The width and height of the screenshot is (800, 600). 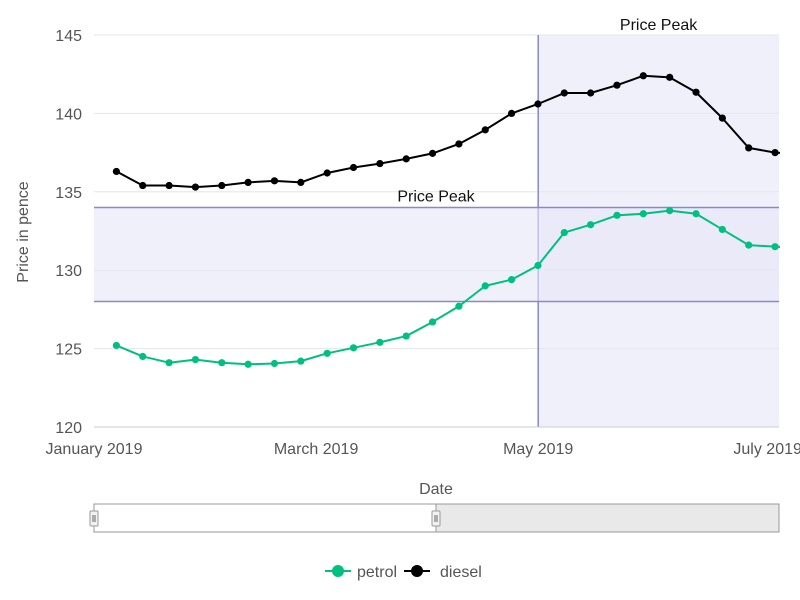 What do you see at coordinates (68, 114) in the screenshot?
I see `y-tick-label: 140` at bounding box center [68, 114].